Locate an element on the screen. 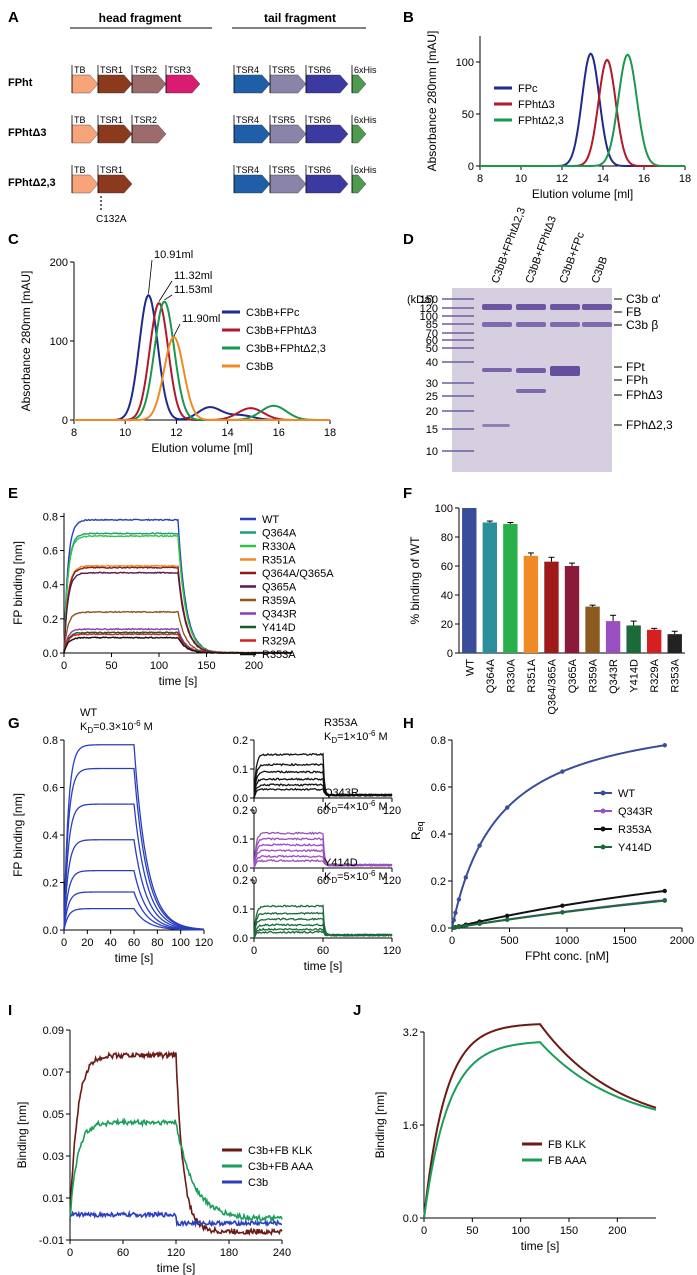 Image resolution: width=697 pixels, height=1275 pixels. domain-arrow-tsr4: TSR4 is located at coordinates (252, 179).